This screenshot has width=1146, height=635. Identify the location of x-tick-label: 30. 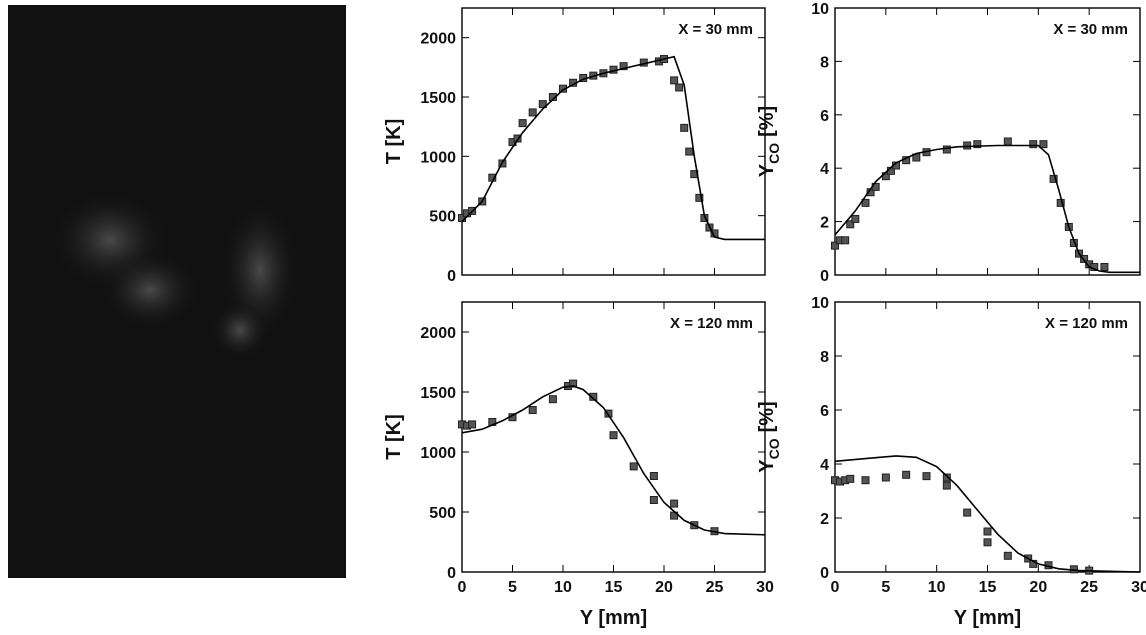
(765, 587).